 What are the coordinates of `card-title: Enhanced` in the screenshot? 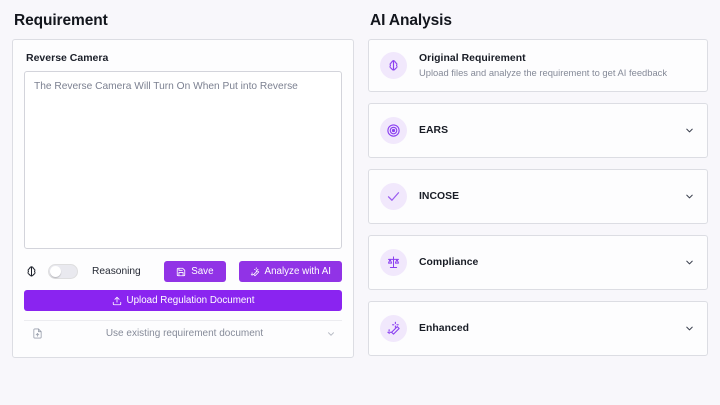 It's located at (444, 328).